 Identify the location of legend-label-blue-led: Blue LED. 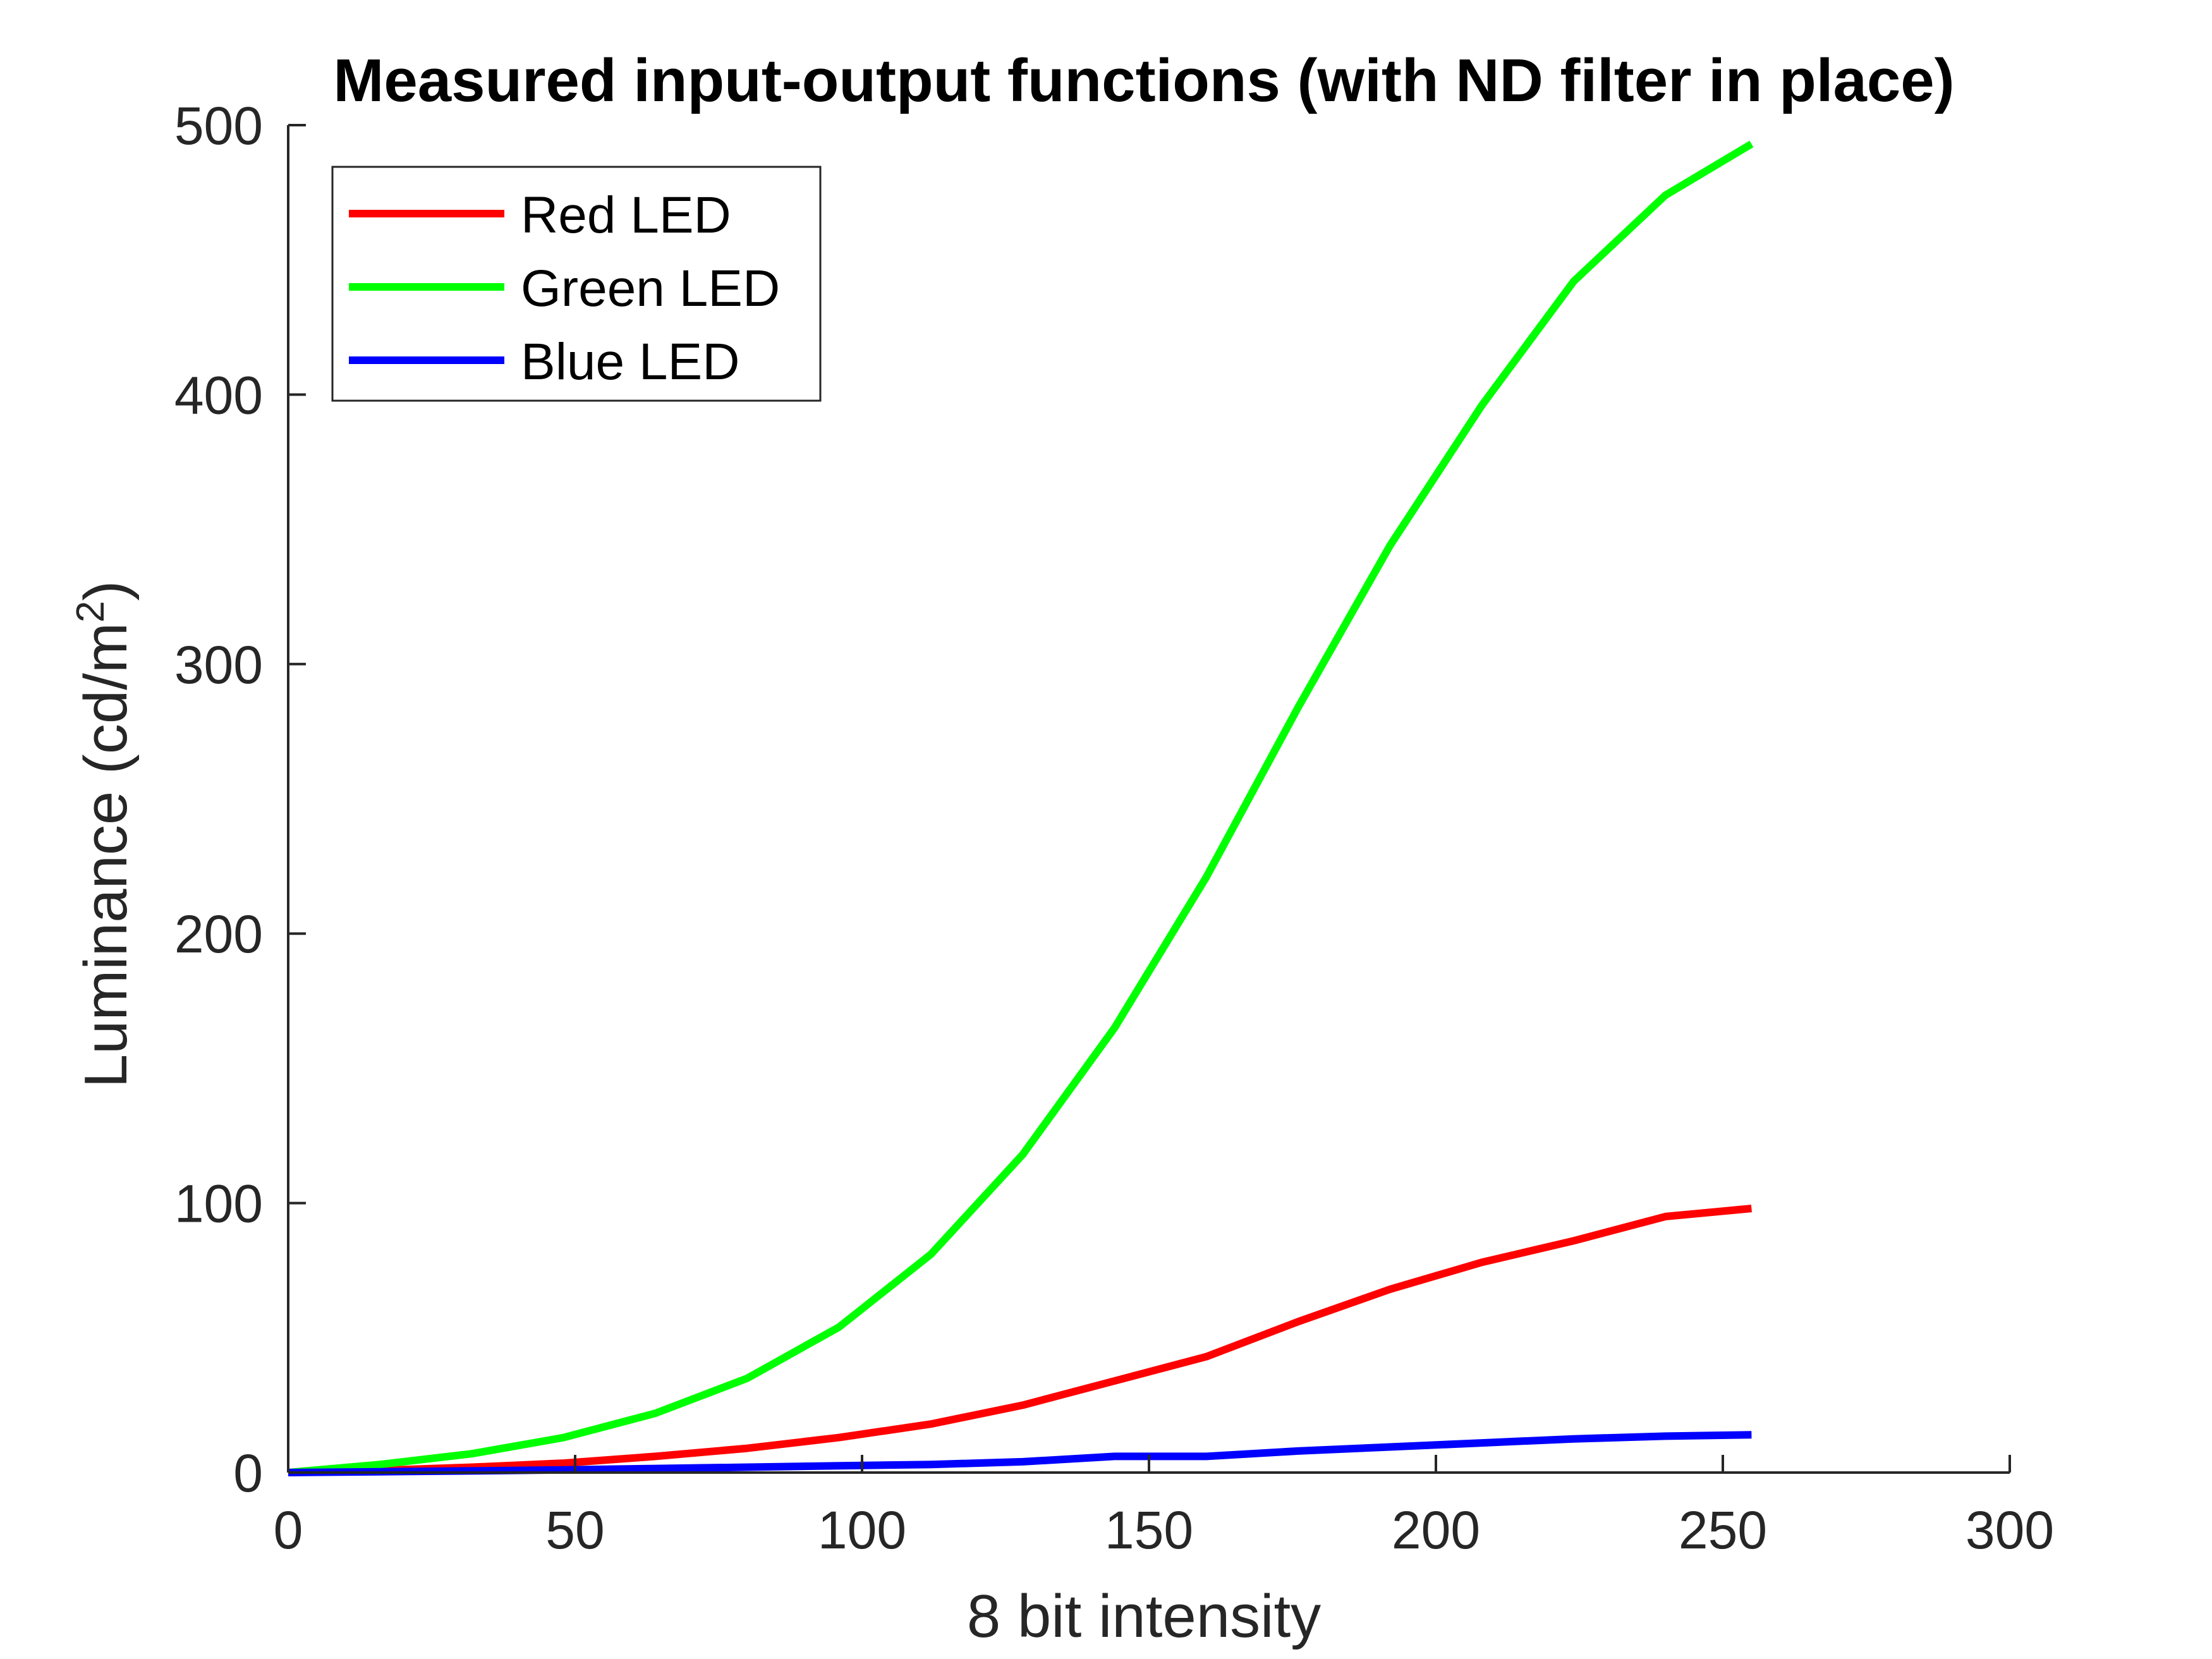
(630, 362).